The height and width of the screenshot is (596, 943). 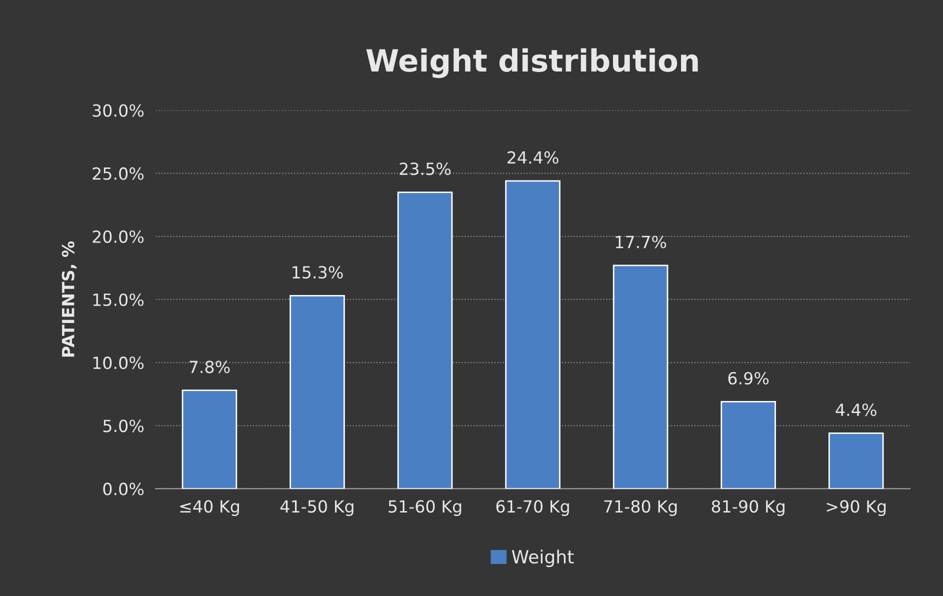 I want to click on x-tick-label: 61-70 Kg, so click(x=532, y=508).